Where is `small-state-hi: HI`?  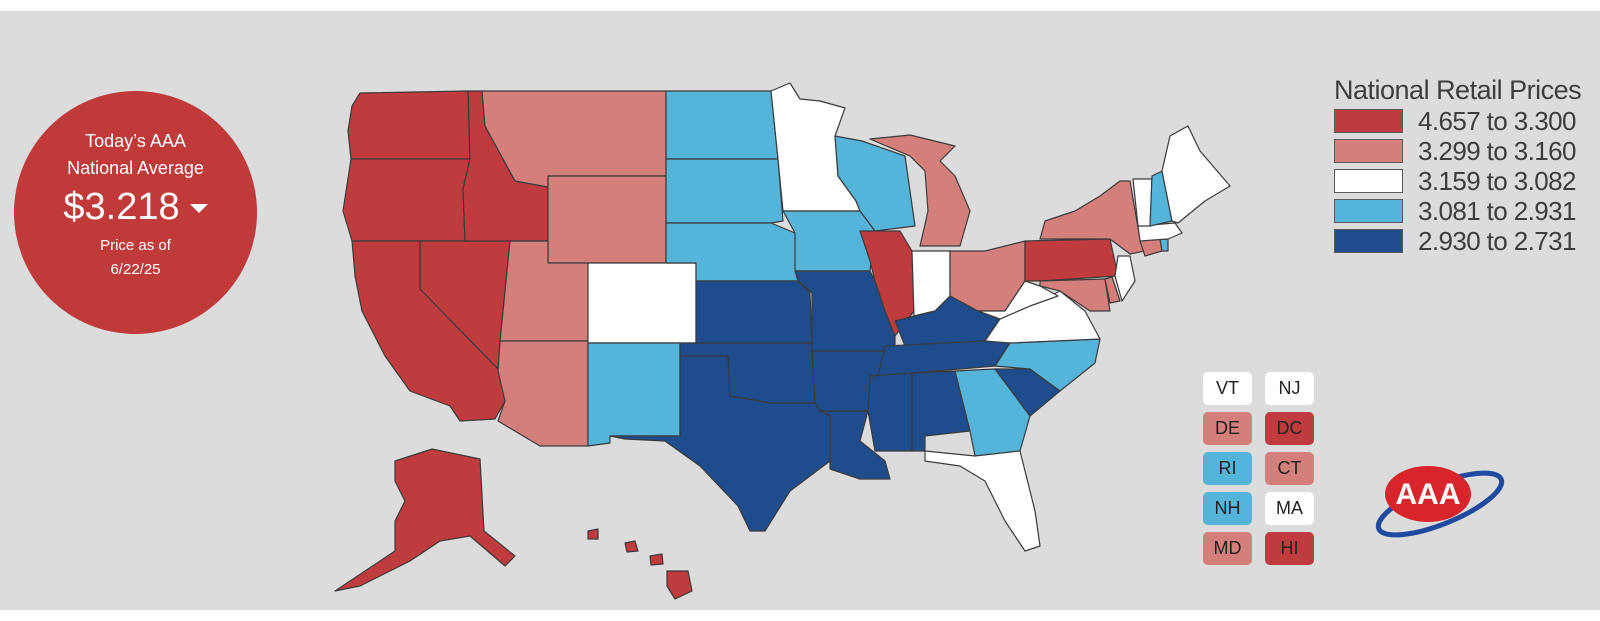
small-state-hi: HI is located at coordinates (1289, 548).